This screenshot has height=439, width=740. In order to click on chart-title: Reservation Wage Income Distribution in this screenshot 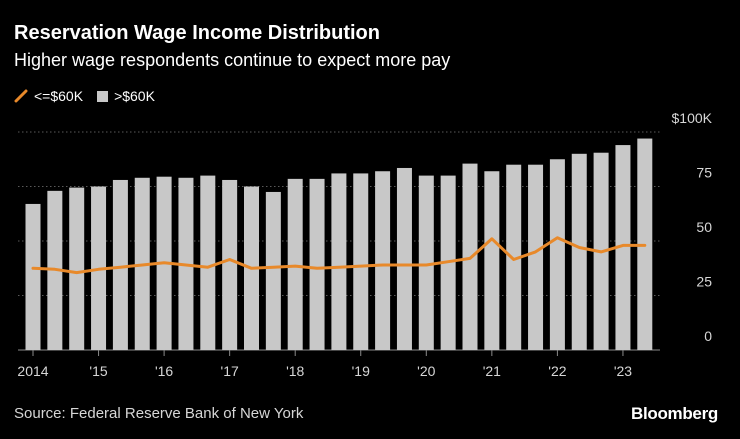, I will do `click(197, 33)`.